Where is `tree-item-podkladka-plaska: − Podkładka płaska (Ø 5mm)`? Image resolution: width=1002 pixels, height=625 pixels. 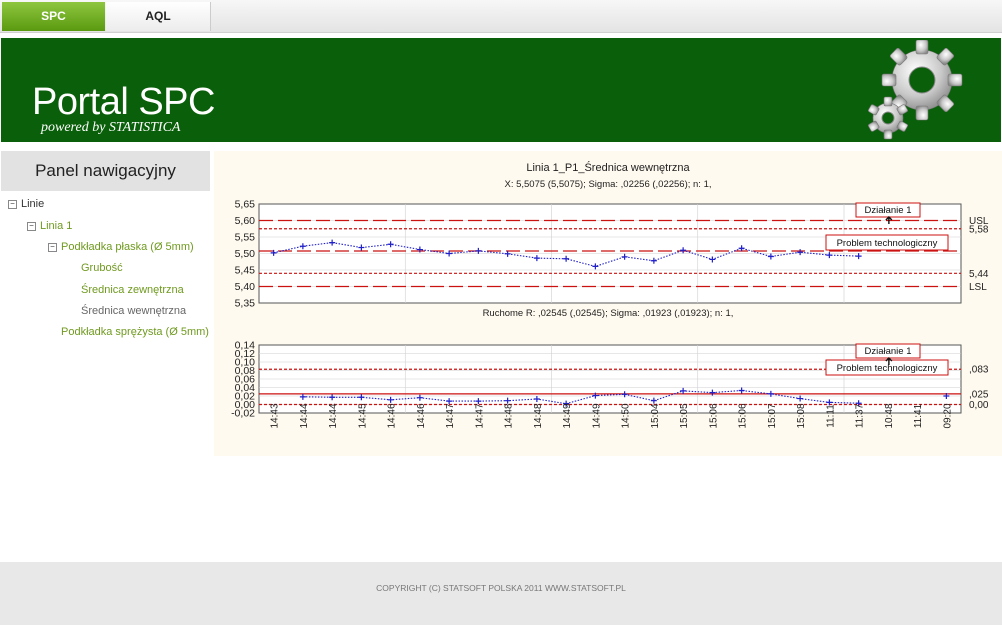 tree-item-podkladka-plaska: − Podkładka płaska (Ø 5mm) is located at coordinates (121, 247).